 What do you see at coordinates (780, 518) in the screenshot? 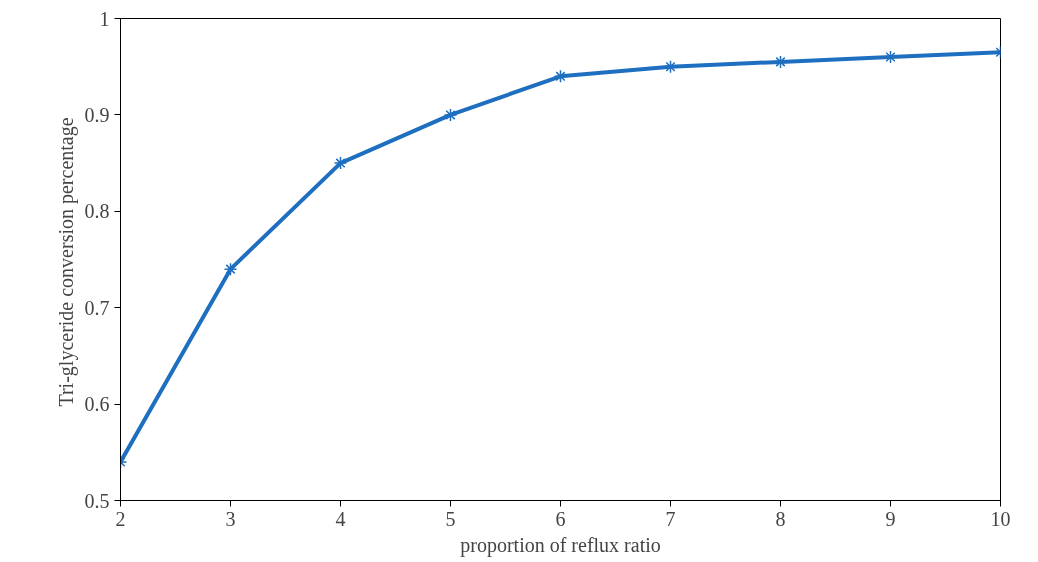
I see `x-tick-label: 8` at bounding box center [780, 518].